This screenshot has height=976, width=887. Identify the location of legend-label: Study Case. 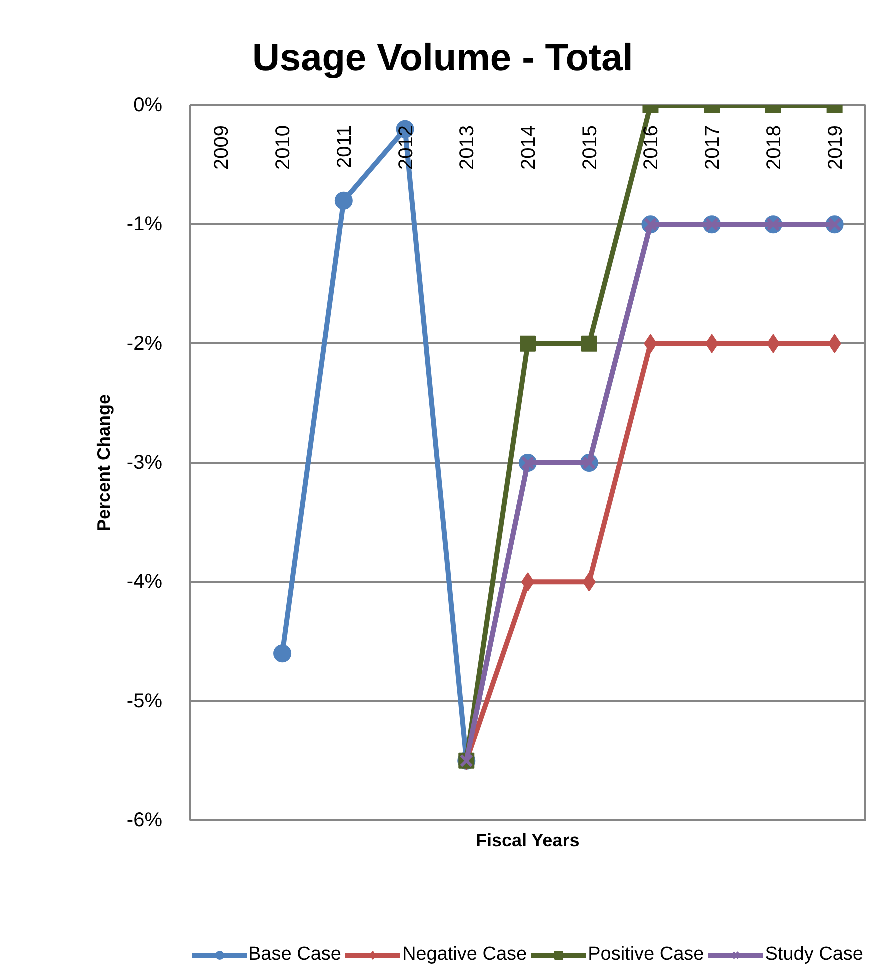
(814, 955).